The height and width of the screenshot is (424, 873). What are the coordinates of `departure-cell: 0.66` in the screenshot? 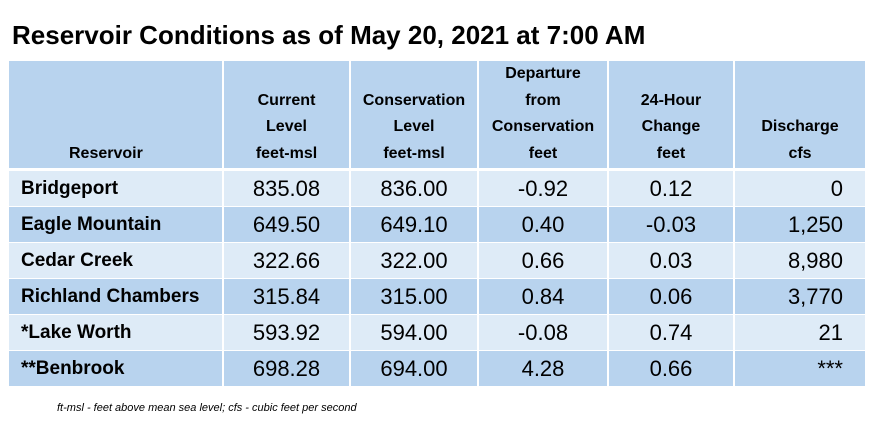 It's located at (543, 260).